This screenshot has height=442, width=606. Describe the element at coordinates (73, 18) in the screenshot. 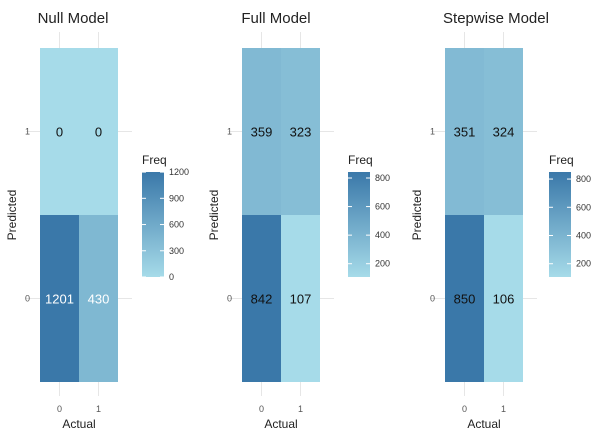

I see `panel-title: Null Model` at that location.